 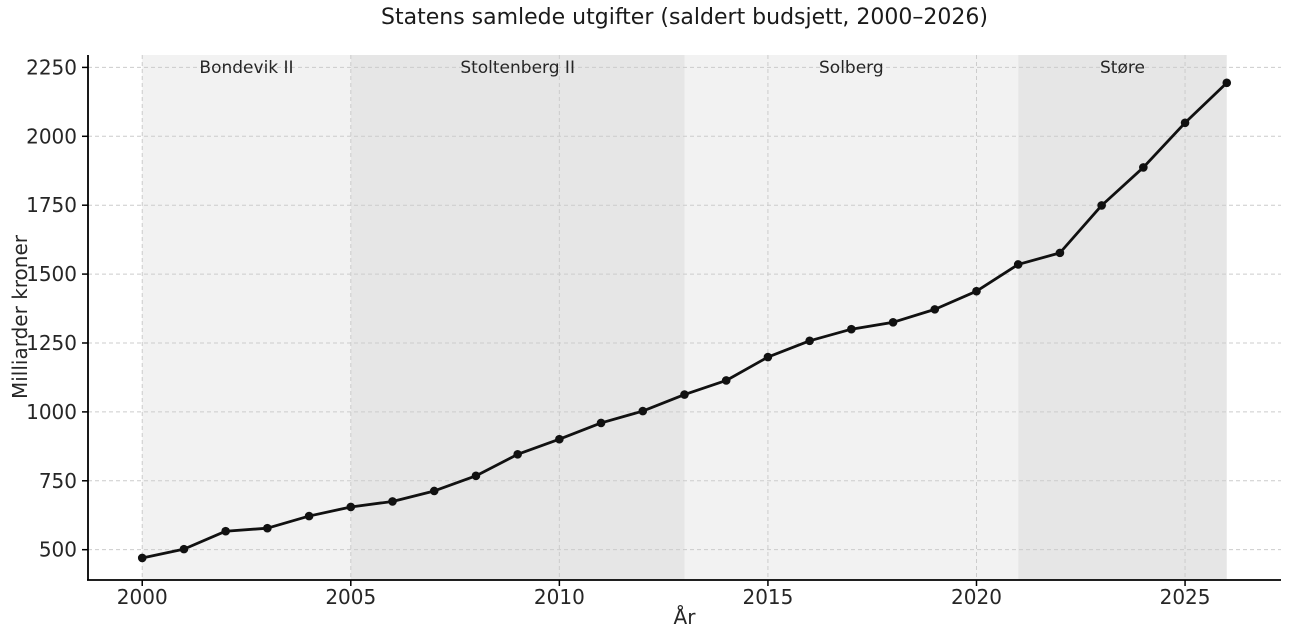 What do you see at coordinates (58, 481) in the screenshot?
I see `y-tick-label: 750` at bounding box center [58, 481].